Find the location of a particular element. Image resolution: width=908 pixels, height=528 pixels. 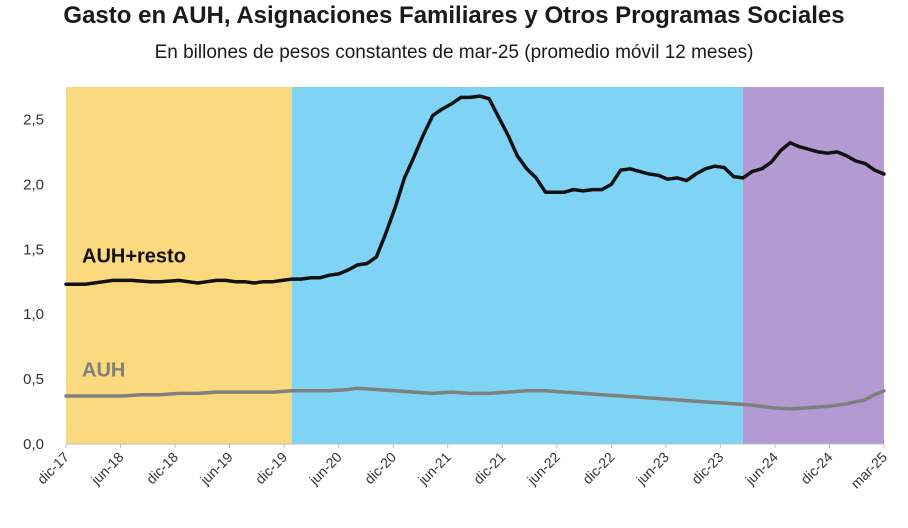

x-tick-label: dic-21 is located at coordinates (489, 468).